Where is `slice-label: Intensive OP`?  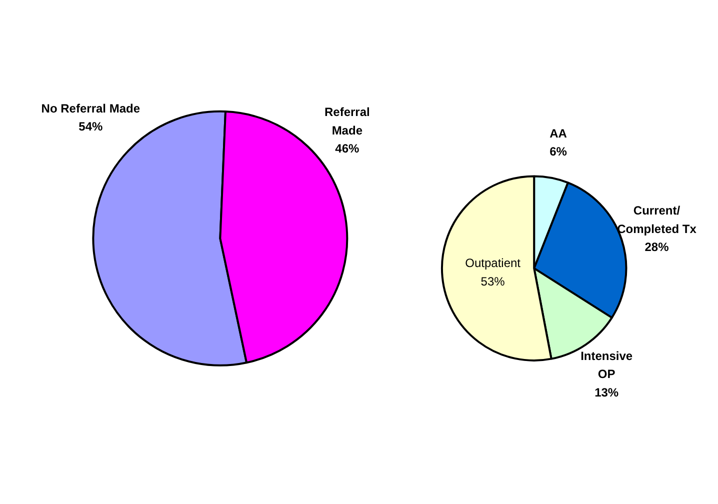
slice-label: Intensive OP is located at coordinates (606, 365).